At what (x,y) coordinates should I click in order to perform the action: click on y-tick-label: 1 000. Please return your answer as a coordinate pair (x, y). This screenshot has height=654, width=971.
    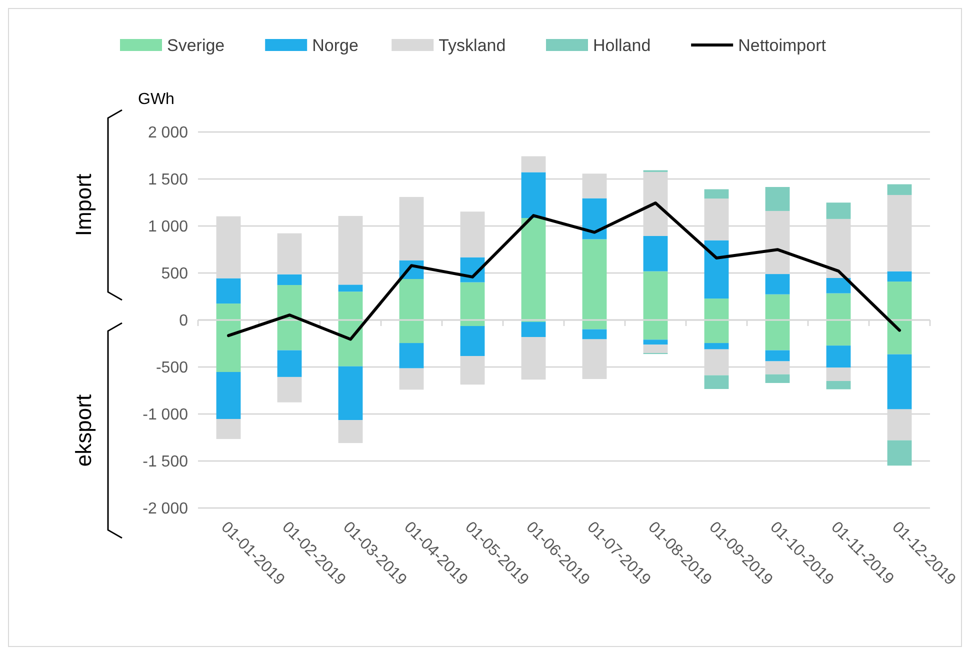
    Looking at the image, I should click on (168, 227).